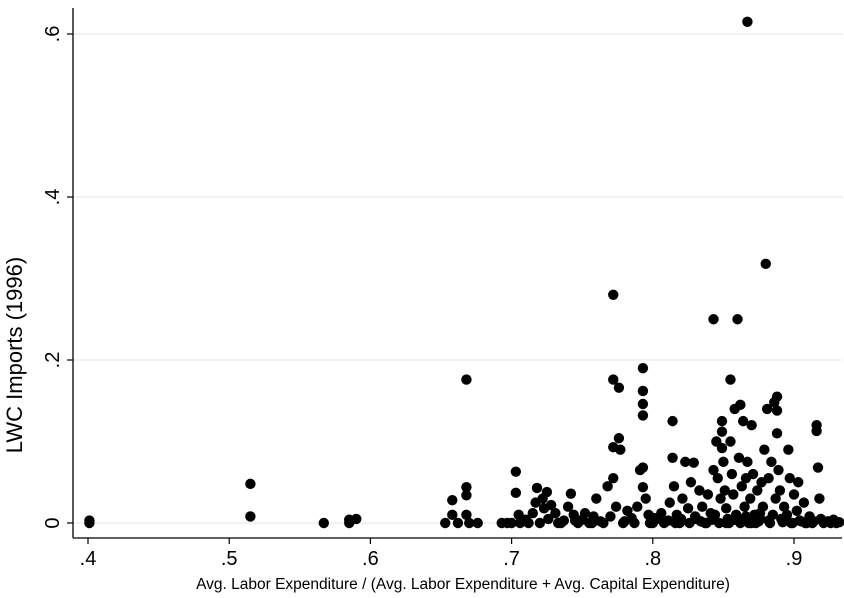  I want to click on y-tick-label: 0, so click(53, 522).